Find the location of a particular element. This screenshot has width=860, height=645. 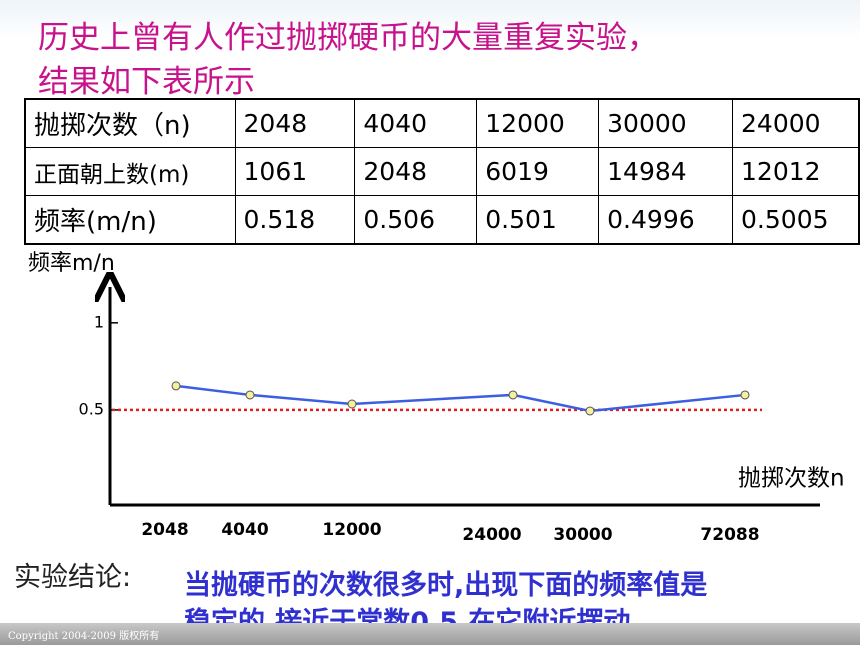

row-header: 正面朝上数(m) is located at coordinates (130, 171).